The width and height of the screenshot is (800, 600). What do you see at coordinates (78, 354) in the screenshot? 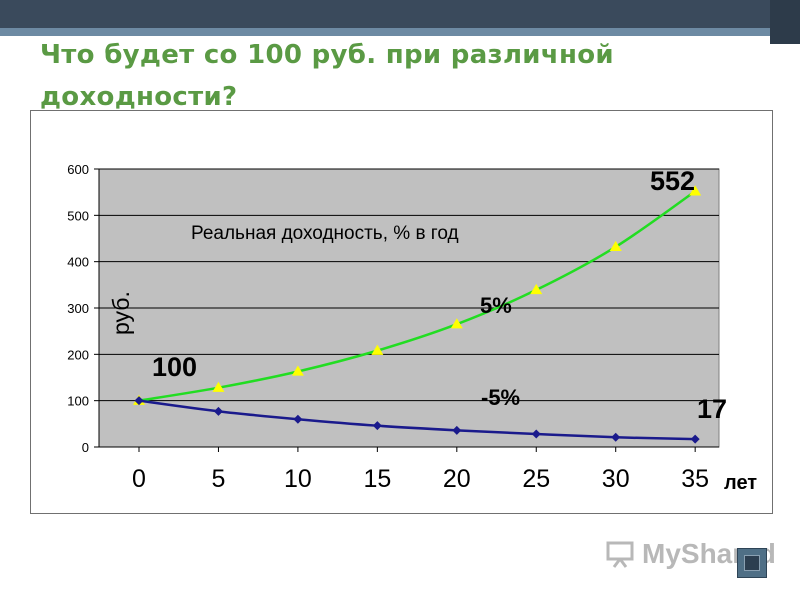
I see `y-tick-label: 200` at bounding box center [78, 354].